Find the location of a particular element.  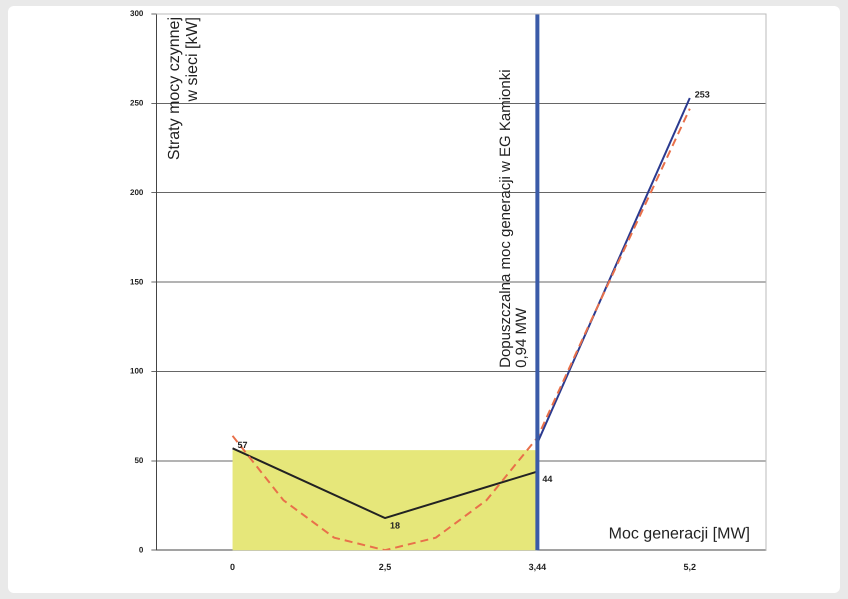

y-tick-label: 0 is located at coordinates (141, 549).